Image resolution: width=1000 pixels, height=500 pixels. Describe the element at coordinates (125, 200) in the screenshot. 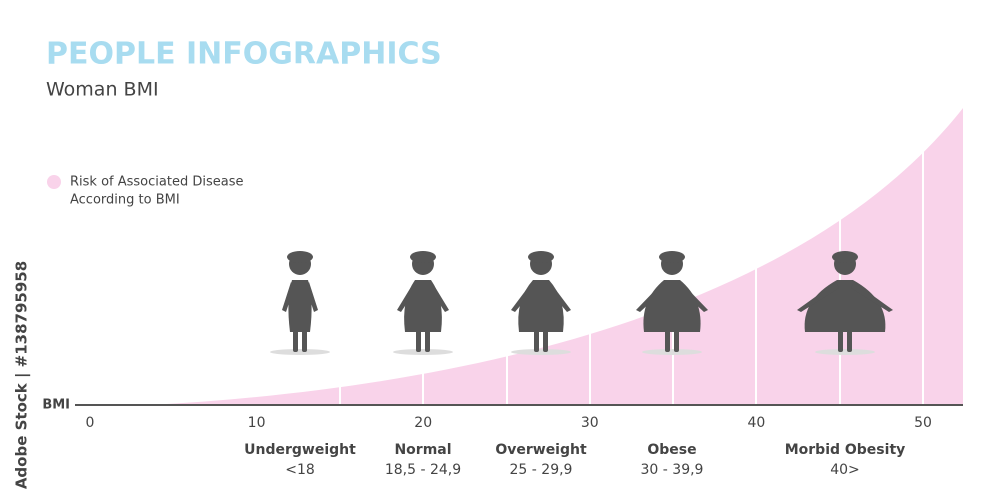

I see `legend-label: According to BMI` at that location.